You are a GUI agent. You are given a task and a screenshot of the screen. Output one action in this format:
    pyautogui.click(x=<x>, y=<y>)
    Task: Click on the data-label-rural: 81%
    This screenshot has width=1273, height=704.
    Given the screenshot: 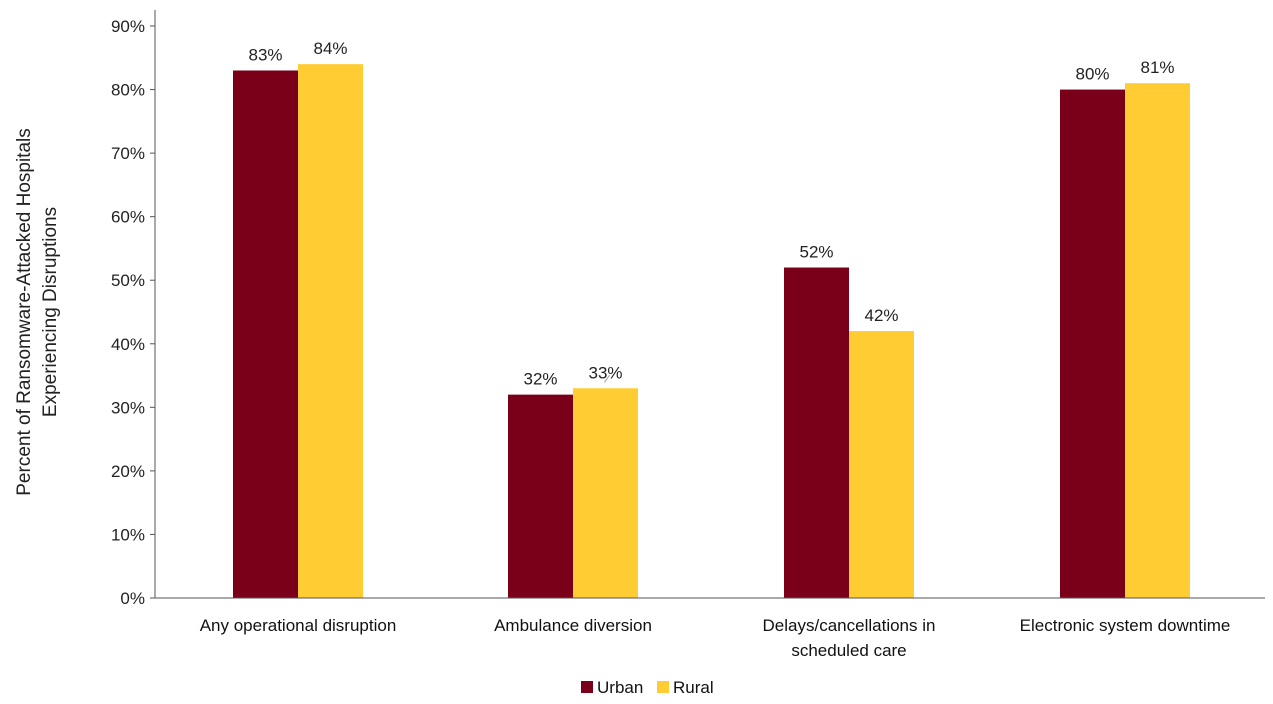 What is the action you would take?
    pyautogui.click(x=1157, y=67)
    